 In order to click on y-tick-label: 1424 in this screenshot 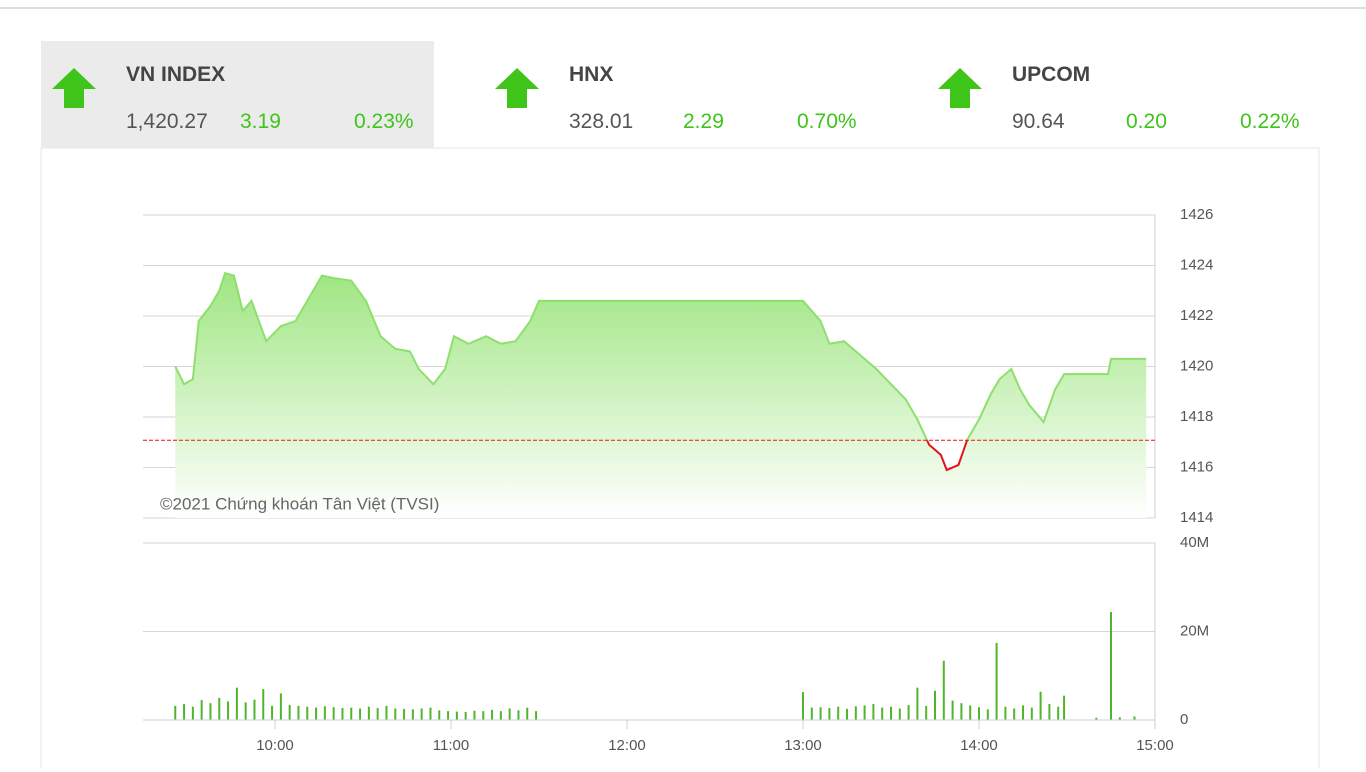, I will do `click(1196, 264)`.